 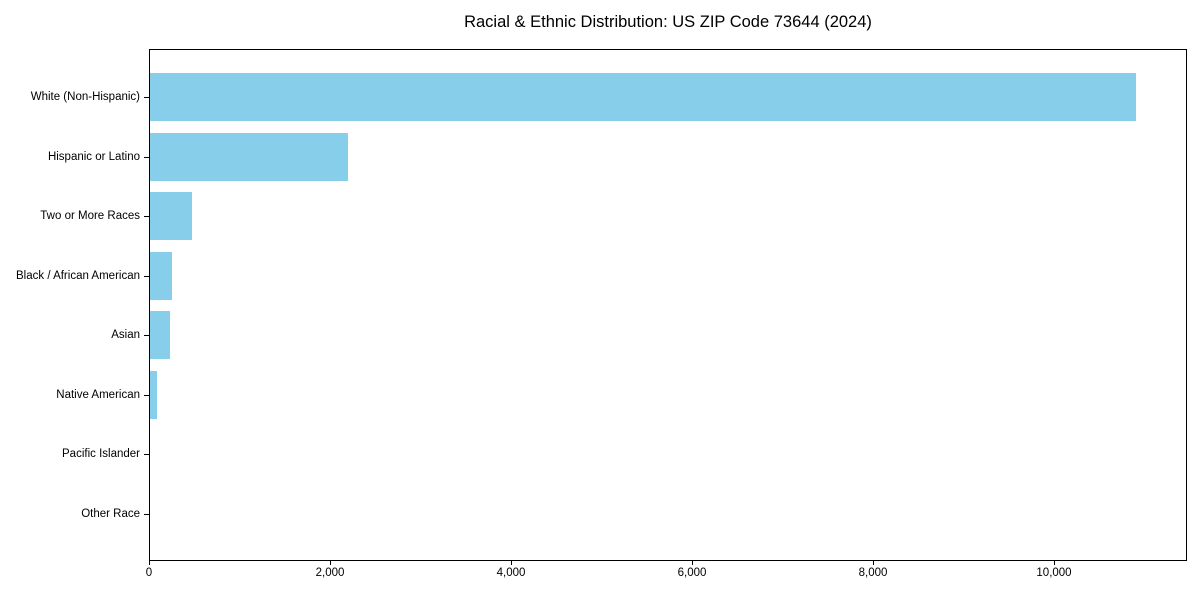 I want to click on bar-native-american, so click(x=153, y=394).